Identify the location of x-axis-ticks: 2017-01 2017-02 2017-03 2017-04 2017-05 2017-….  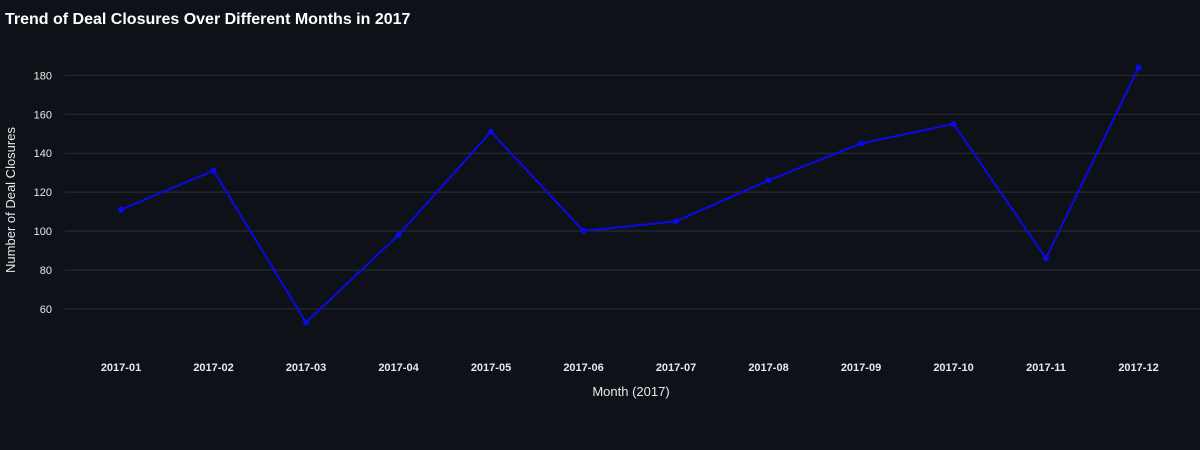
(630, 368).